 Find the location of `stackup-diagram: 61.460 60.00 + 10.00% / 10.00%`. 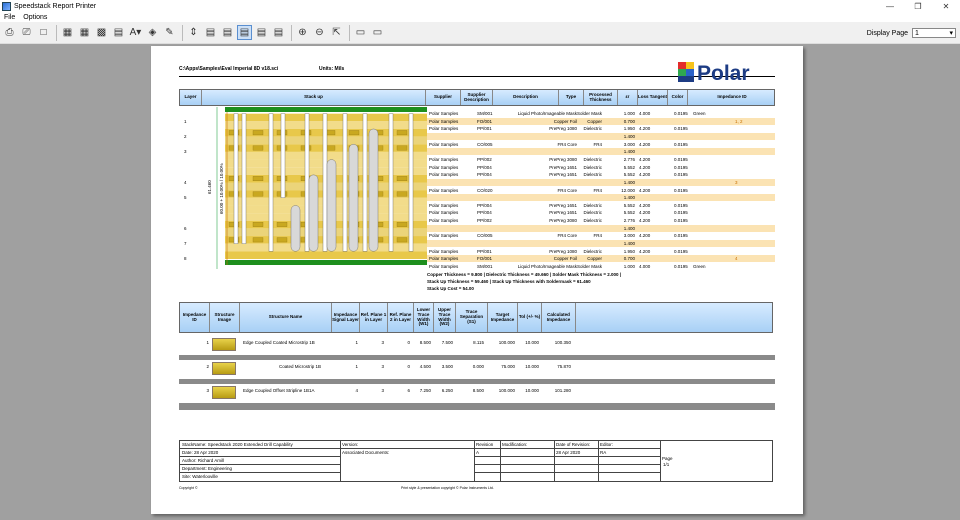

stackup-diagram: 61.460 60.00 + 10.00% / 10.00% is located at coordinates (317, 188).